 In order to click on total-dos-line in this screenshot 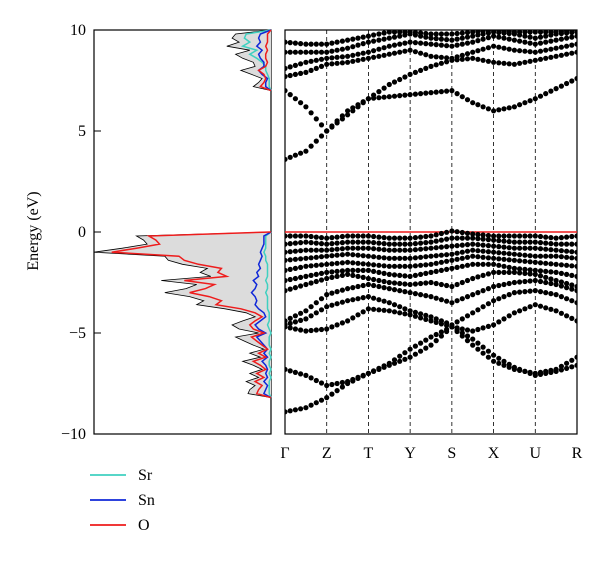, I will do `click(249, 60)`.